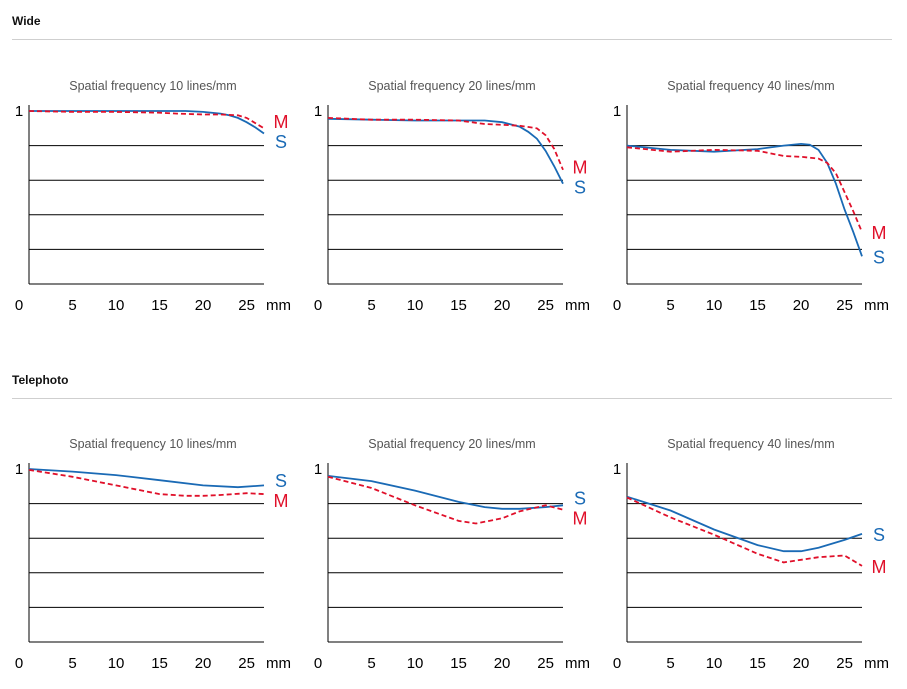 Image resolution: width=907 pixels, height=689 pixels. I want to click on section-title-telephoto: Telephoto, so click(40, 380).